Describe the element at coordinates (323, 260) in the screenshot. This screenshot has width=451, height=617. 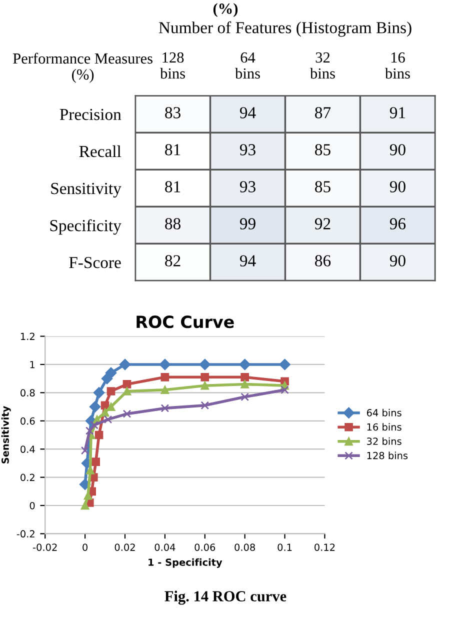
I see `data-label: 86` at that location.